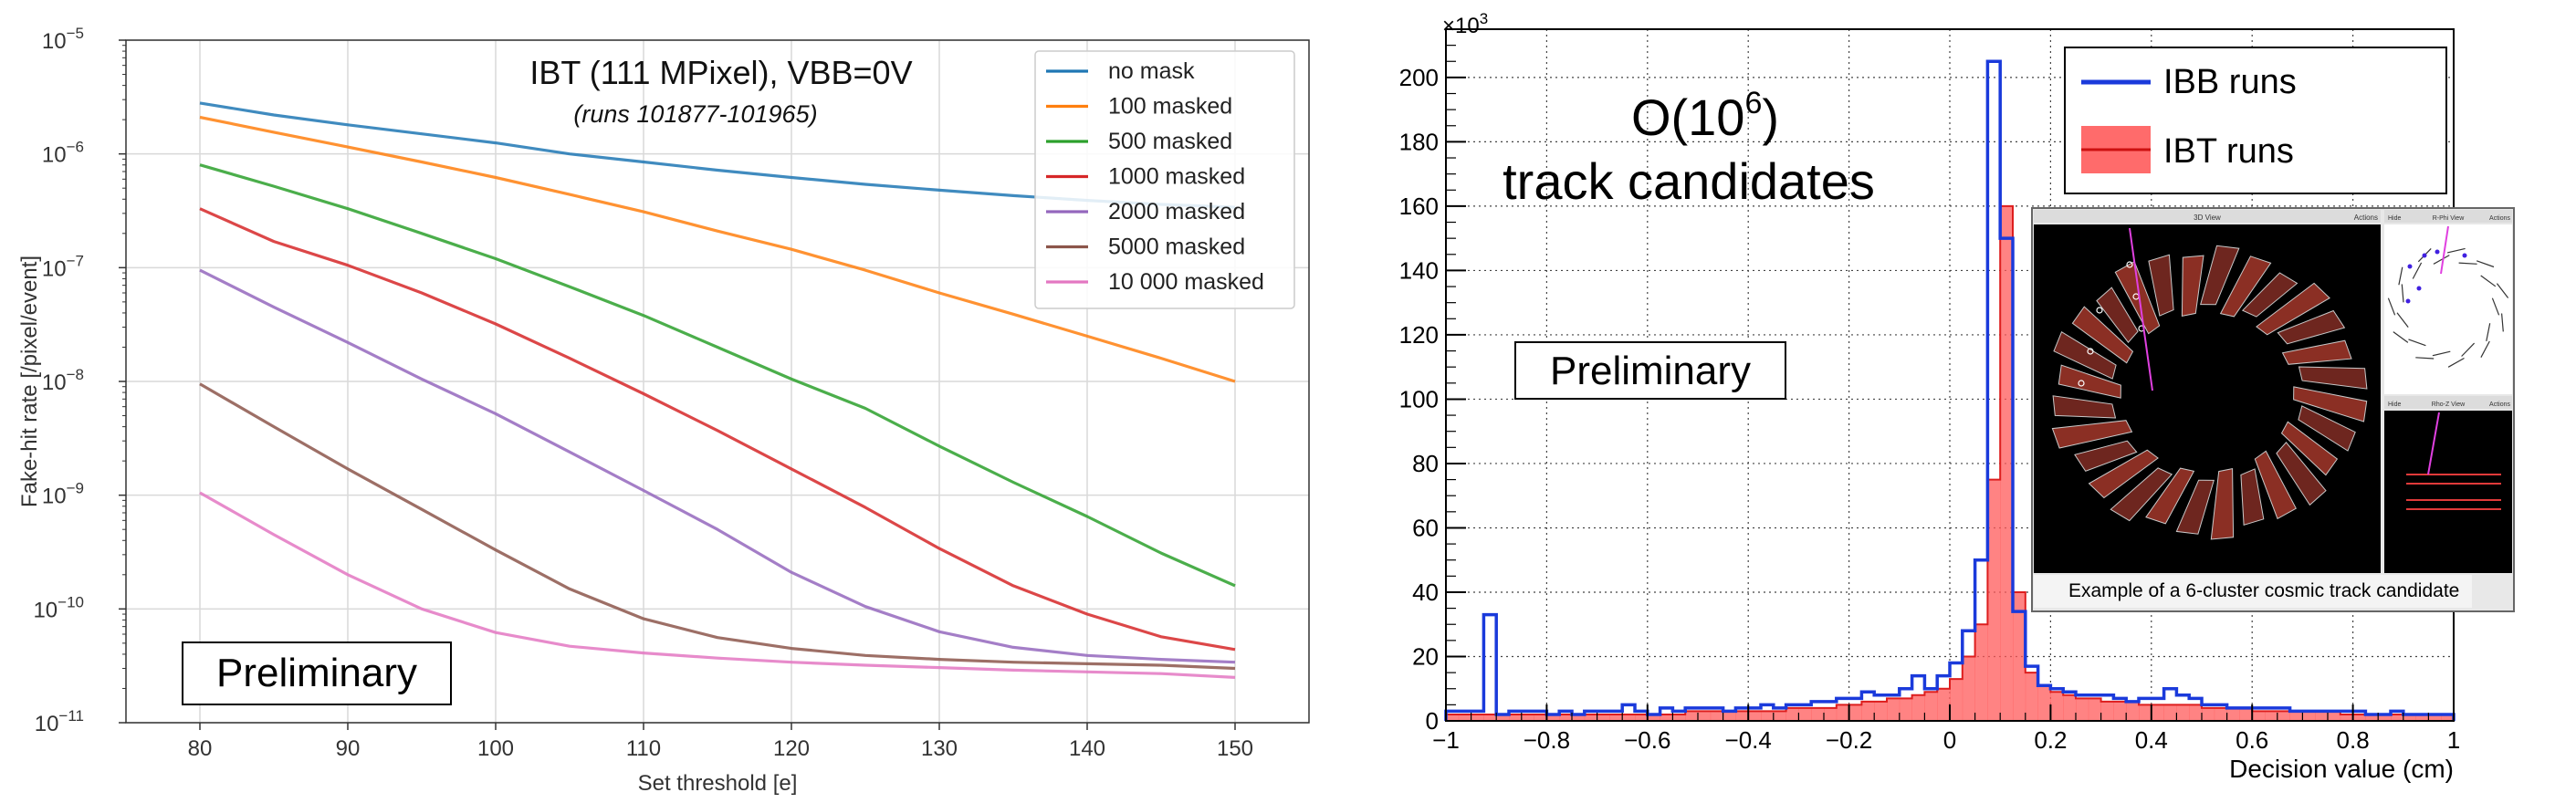 Image resolution: width=2576 pixels, height=803 pixels. Describe the element at coordinates (63, 494) in the screenshot. I see `left-y-tick-label: 10⁻⁹` at that location.